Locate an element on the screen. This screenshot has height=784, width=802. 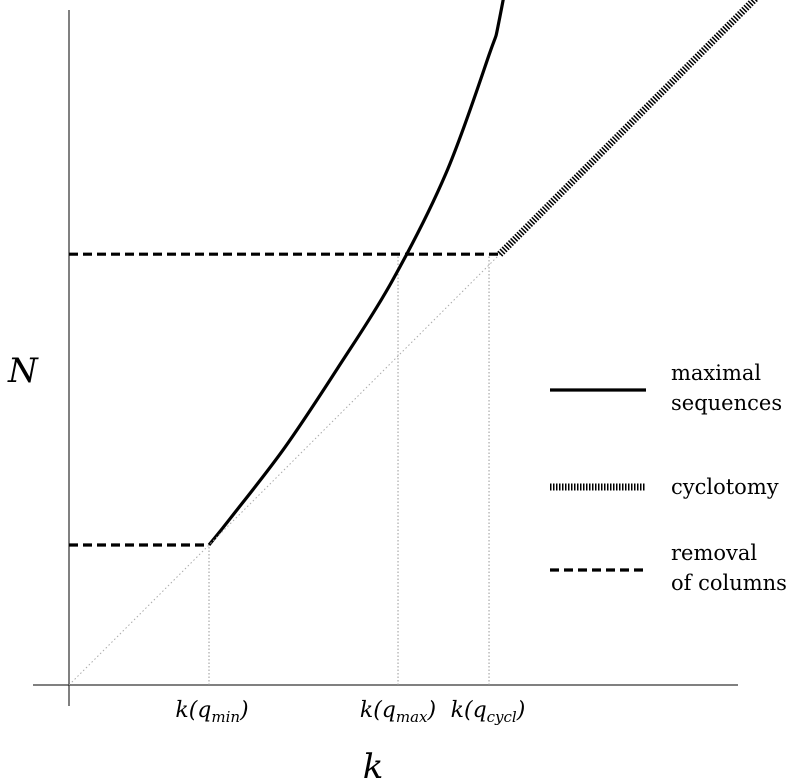
legend-label-0-0: maximal is located at coordinates (716, 373).